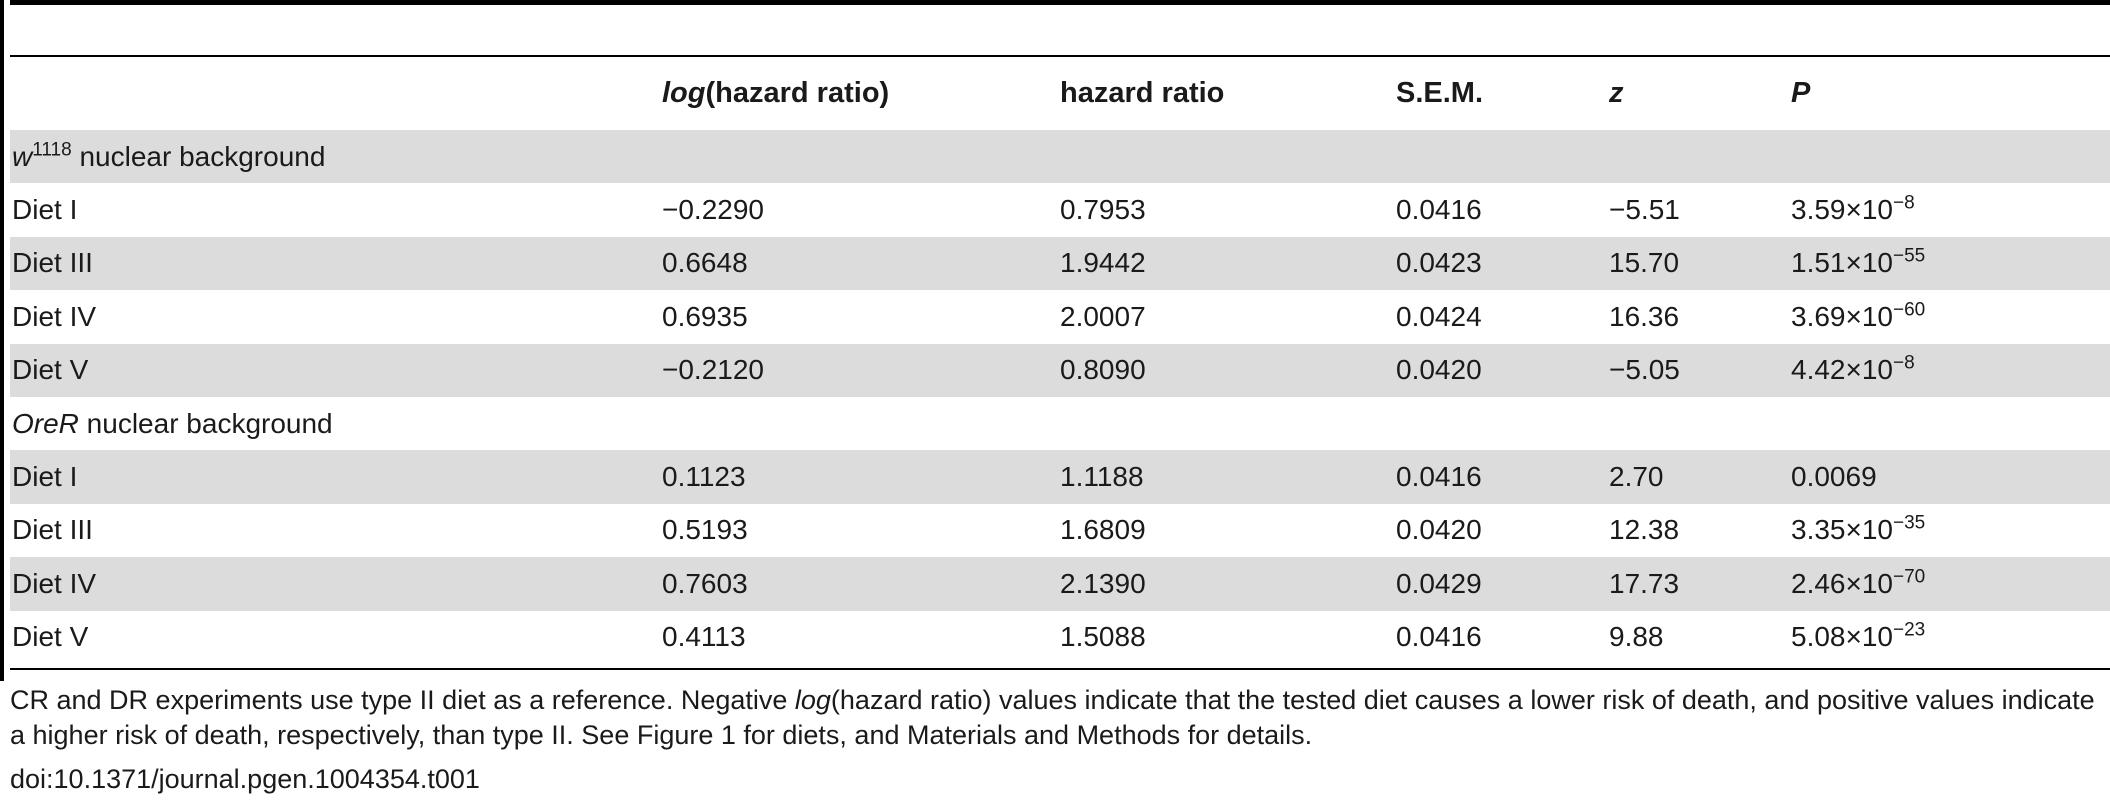 The width and height of the screenshot is (2110, 800). Describe the element at coordinates (245, 779) in the screenshot. I see `doi-line: doi:10.1371/journal.pgen.1004354.t001` at that location.